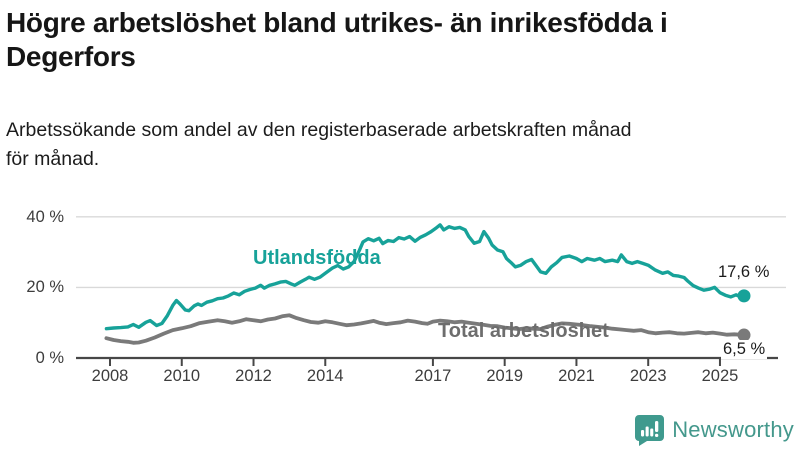 The image size is (800, 450). Describe the element at coordinates (45, 217) in the screenshot. I see `y-tick-label-40: 40 %` at that location.